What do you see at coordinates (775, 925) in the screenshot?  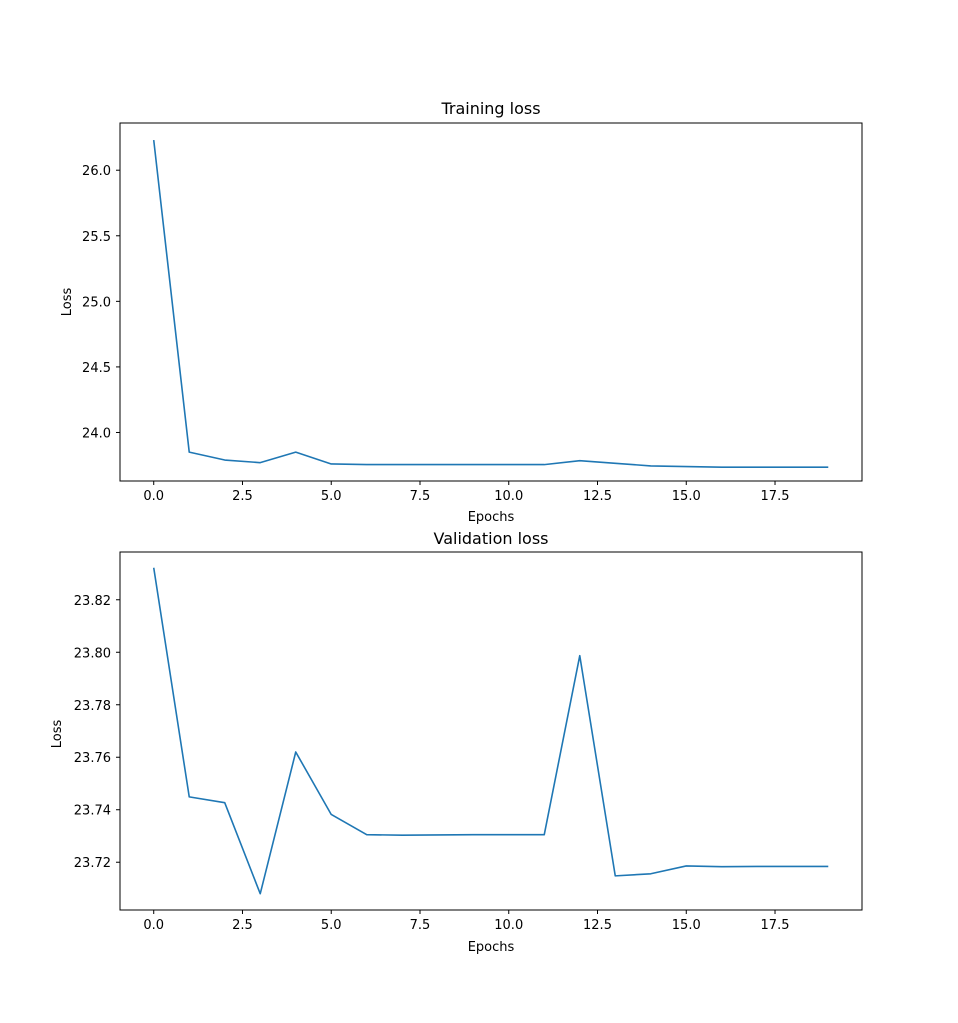 I see `validation-loss-xtick-label: 17.5` at bounding box center [775, 925].